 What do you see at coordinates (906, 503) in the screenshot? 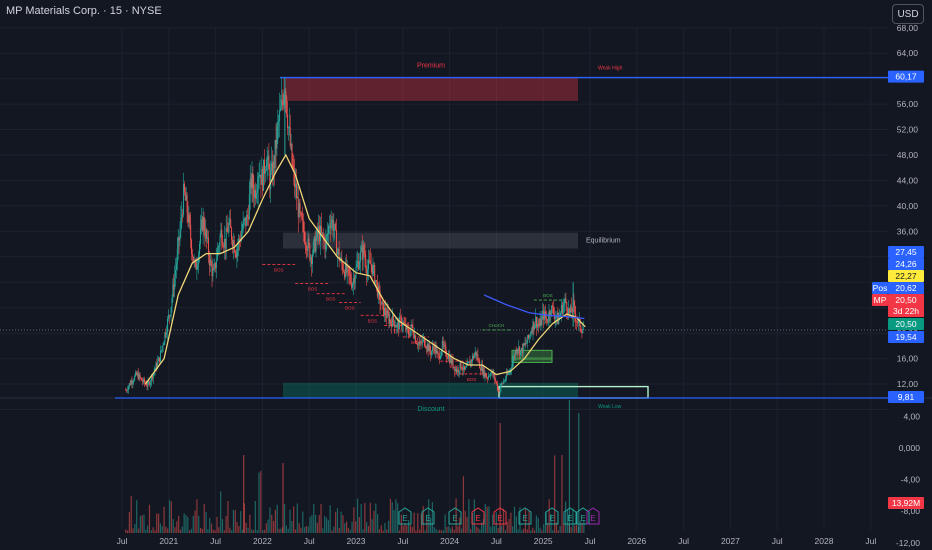
I see `price-badge-text: 13,92M` at bounding box center [906, 503].